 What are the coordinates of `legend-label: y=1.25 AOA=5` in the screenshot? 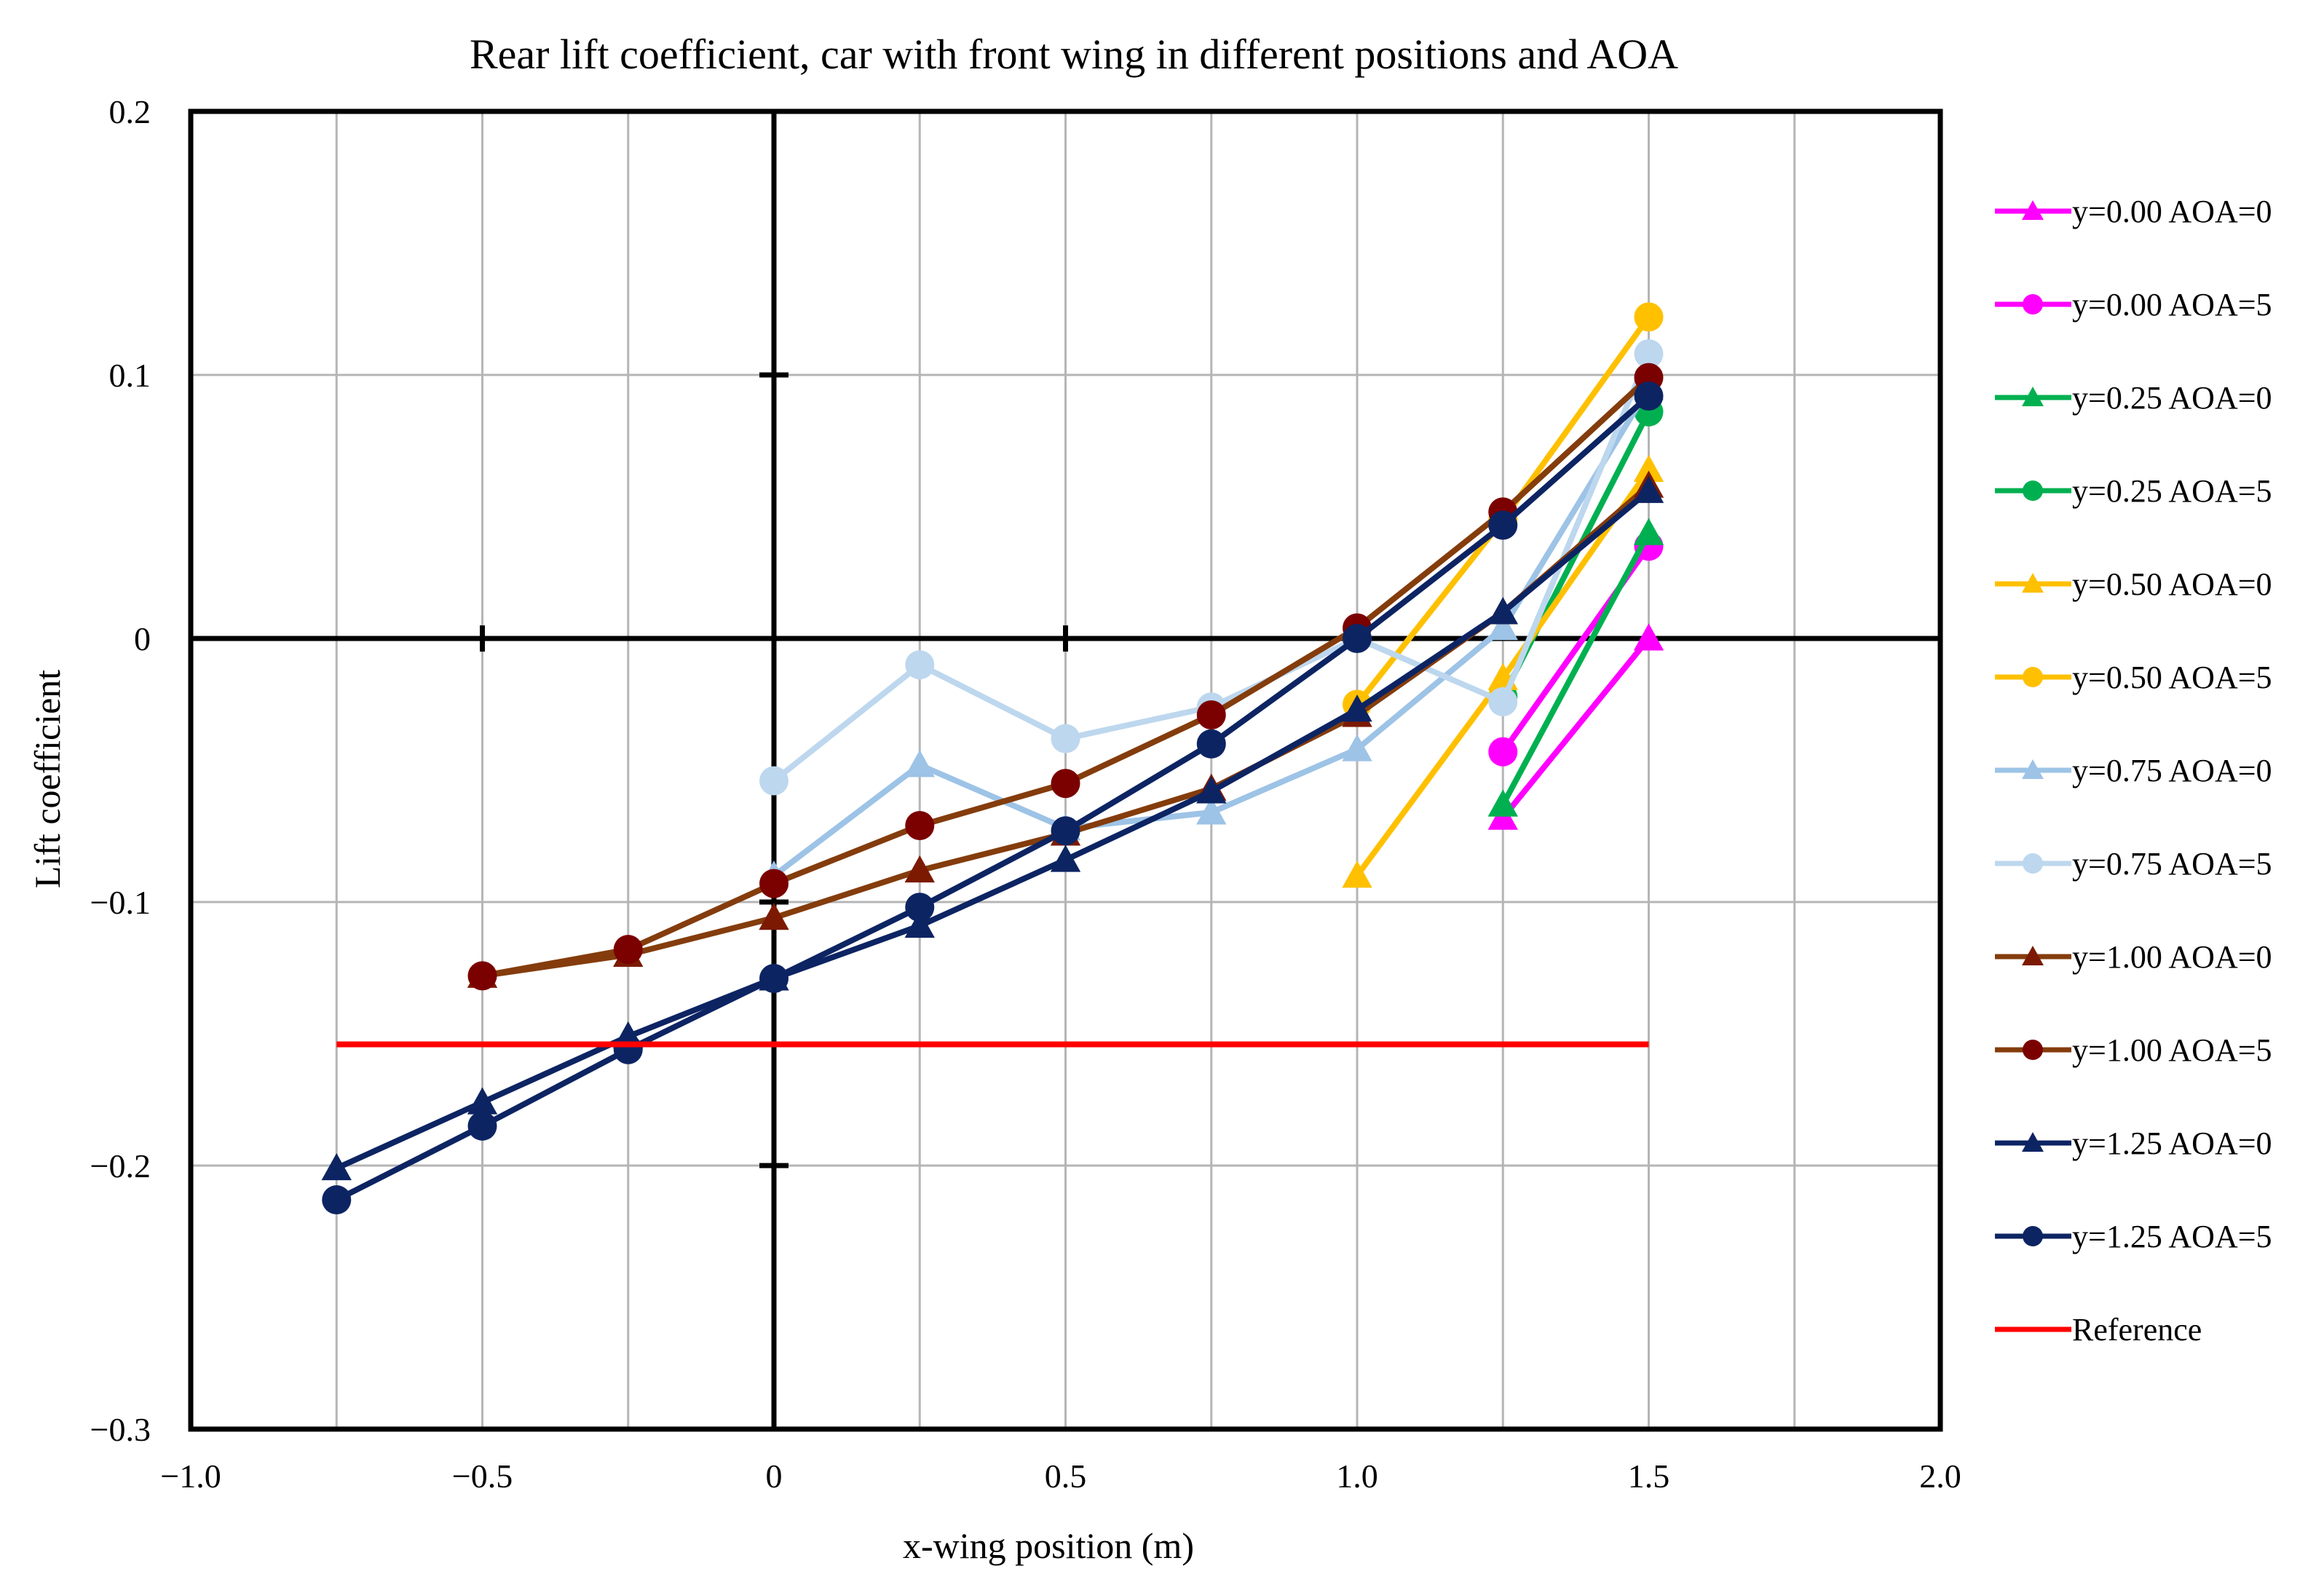 It's located at (2172, 1236).